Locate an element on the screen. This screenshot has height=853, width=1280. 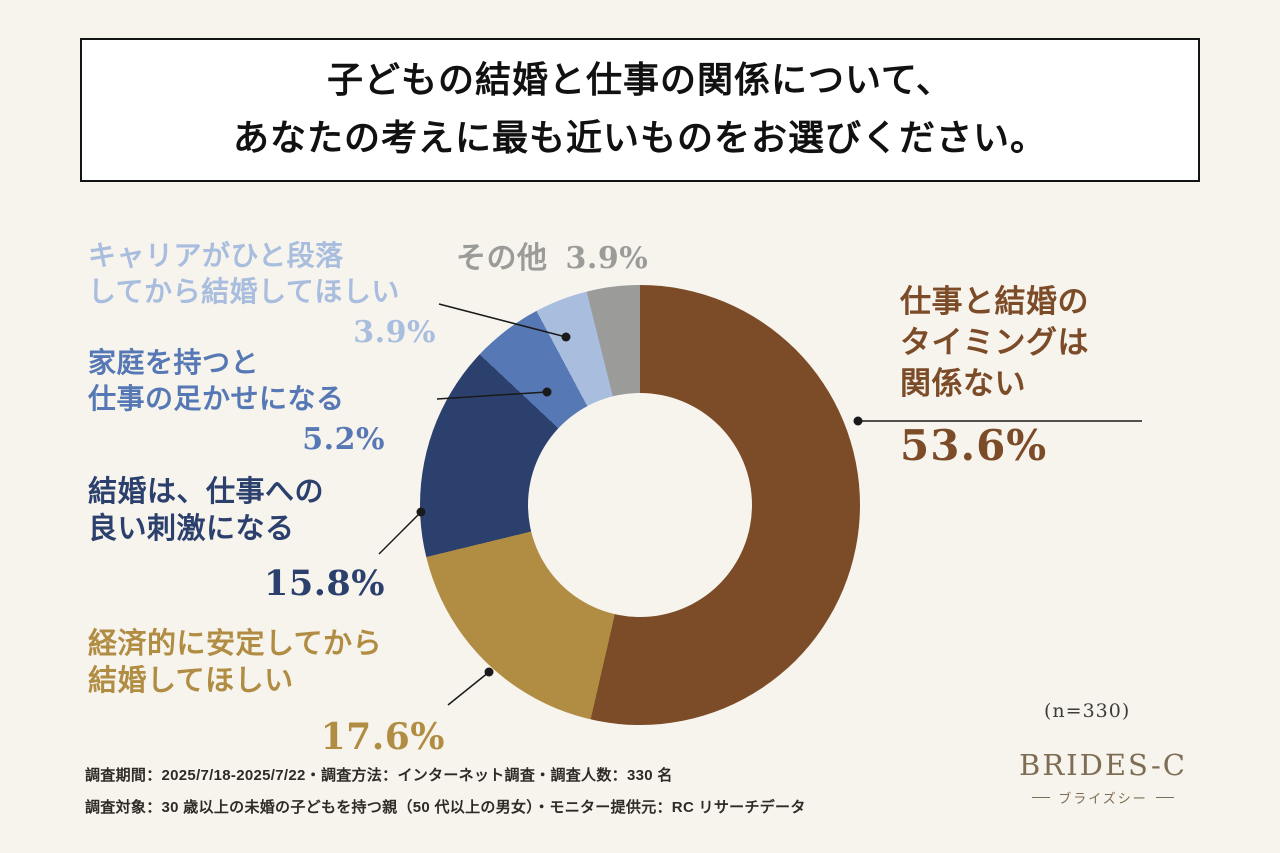
title-line-2: あなたの考えに最も近いものをお選びください。 is located at coordinates (639, 138).